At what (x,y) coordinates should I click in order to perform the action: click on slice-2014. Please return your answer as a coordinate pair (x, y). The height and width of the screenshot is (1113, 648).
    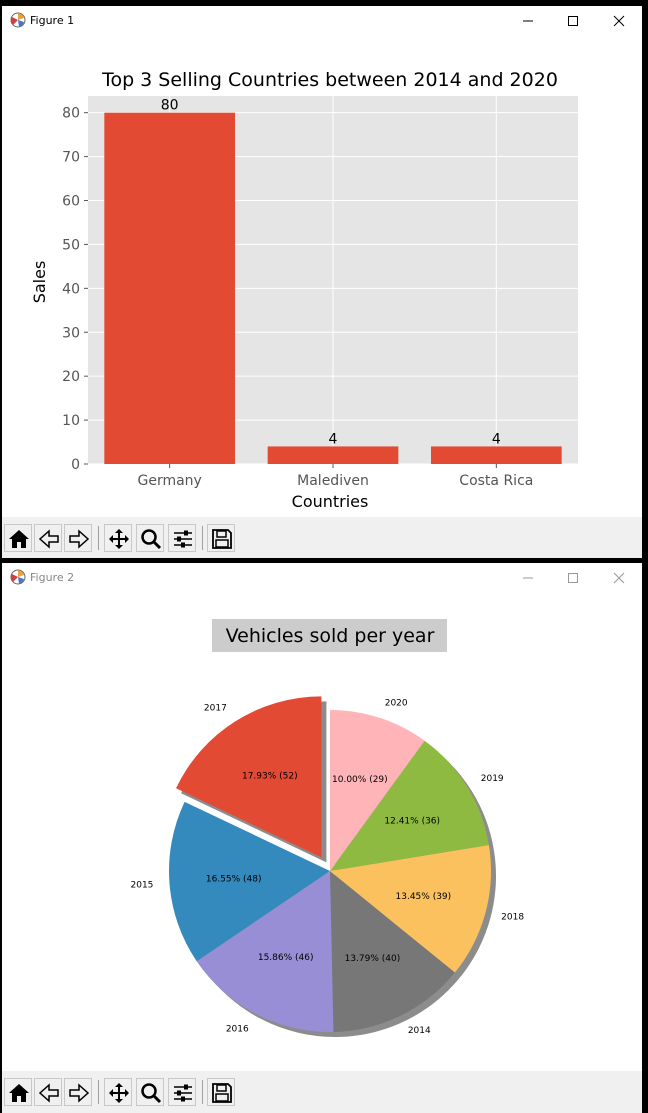
    Looking at the image, I should click on (392, 951).